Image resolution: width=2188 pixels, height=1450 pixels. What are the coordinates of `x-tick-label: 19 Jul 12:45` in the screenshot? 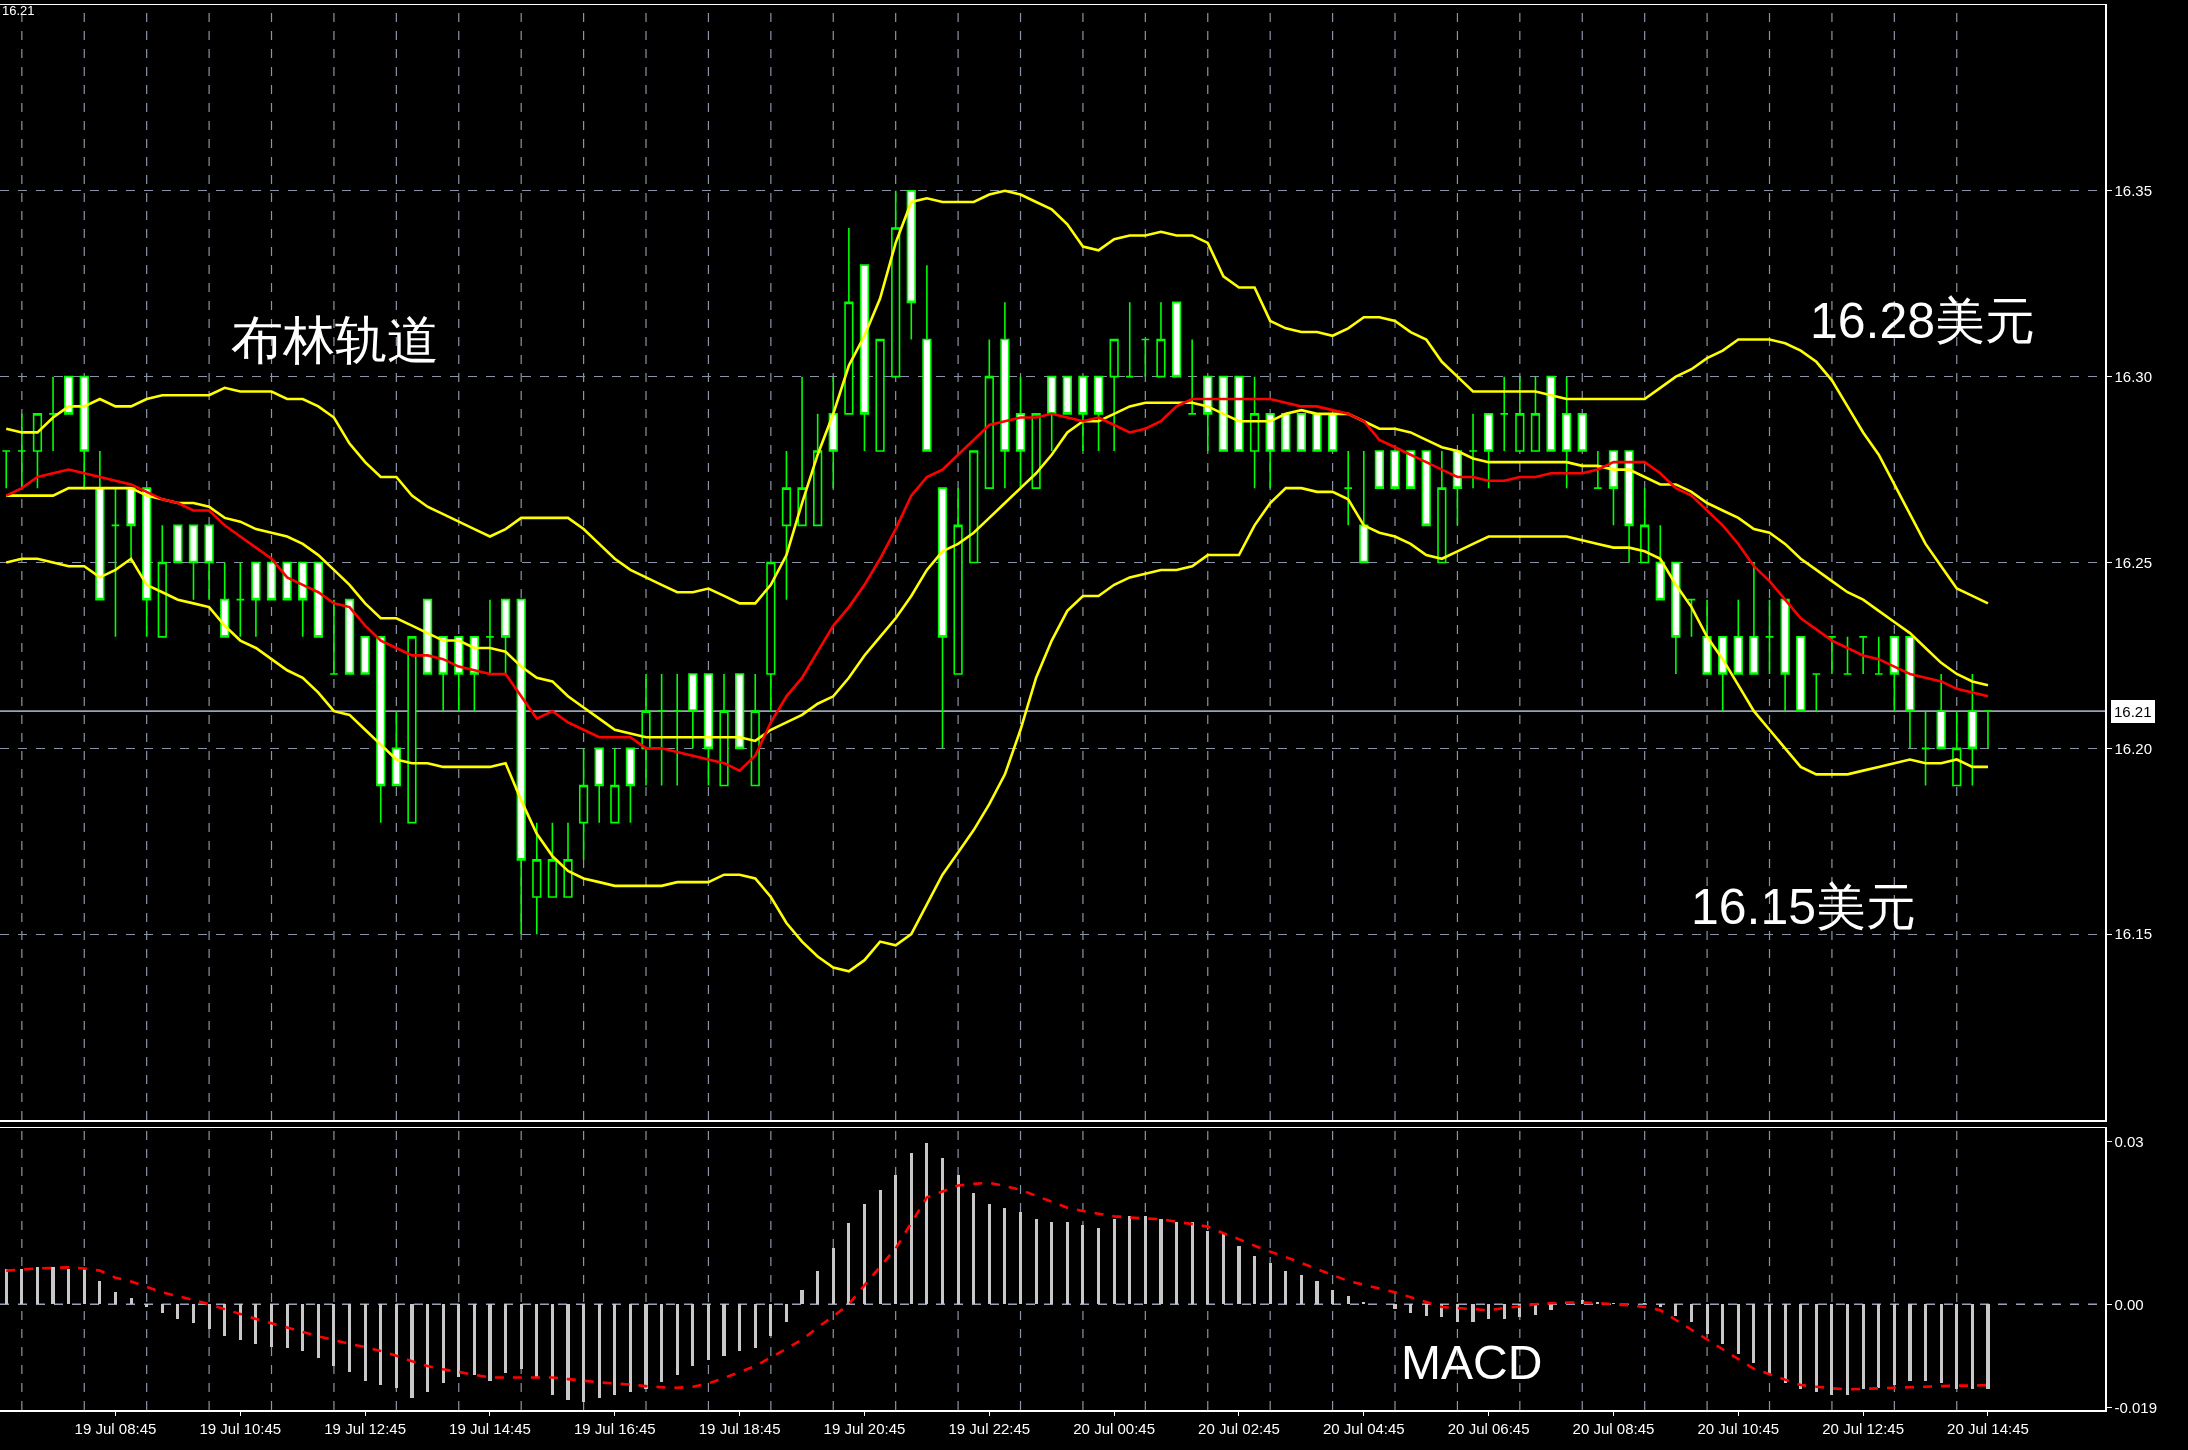 It's located at (365, 1428).